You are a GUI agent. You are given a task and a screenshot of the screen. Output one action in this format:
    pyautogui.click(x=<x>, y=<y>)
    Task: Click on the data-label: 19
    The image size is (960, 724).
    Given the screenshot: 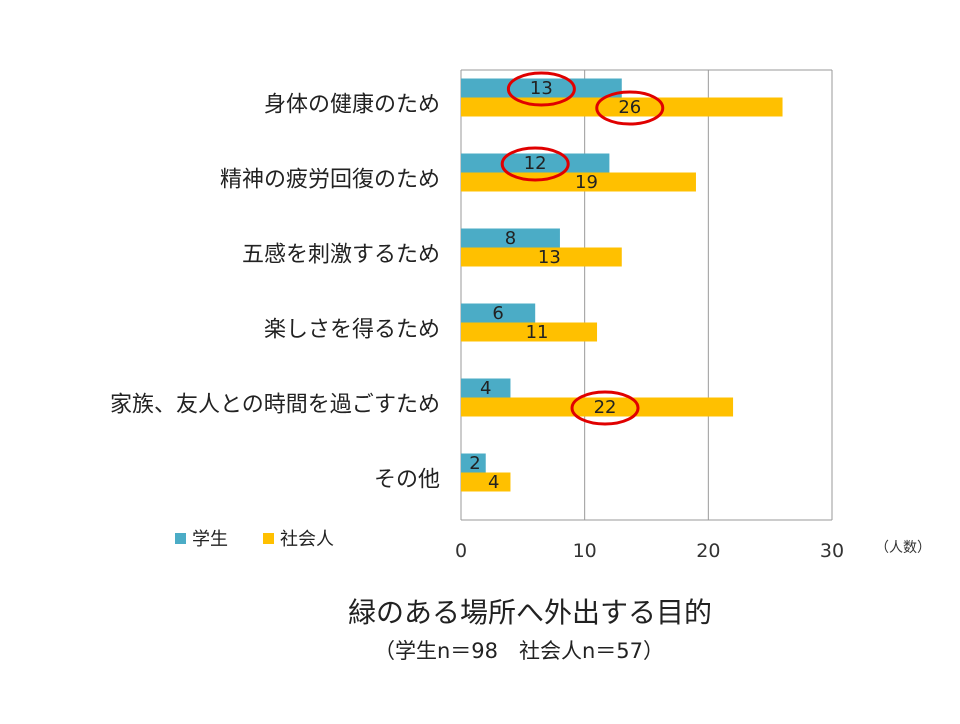 What is the action you would take?
    pyautogui.click(x=586, y=182)
    